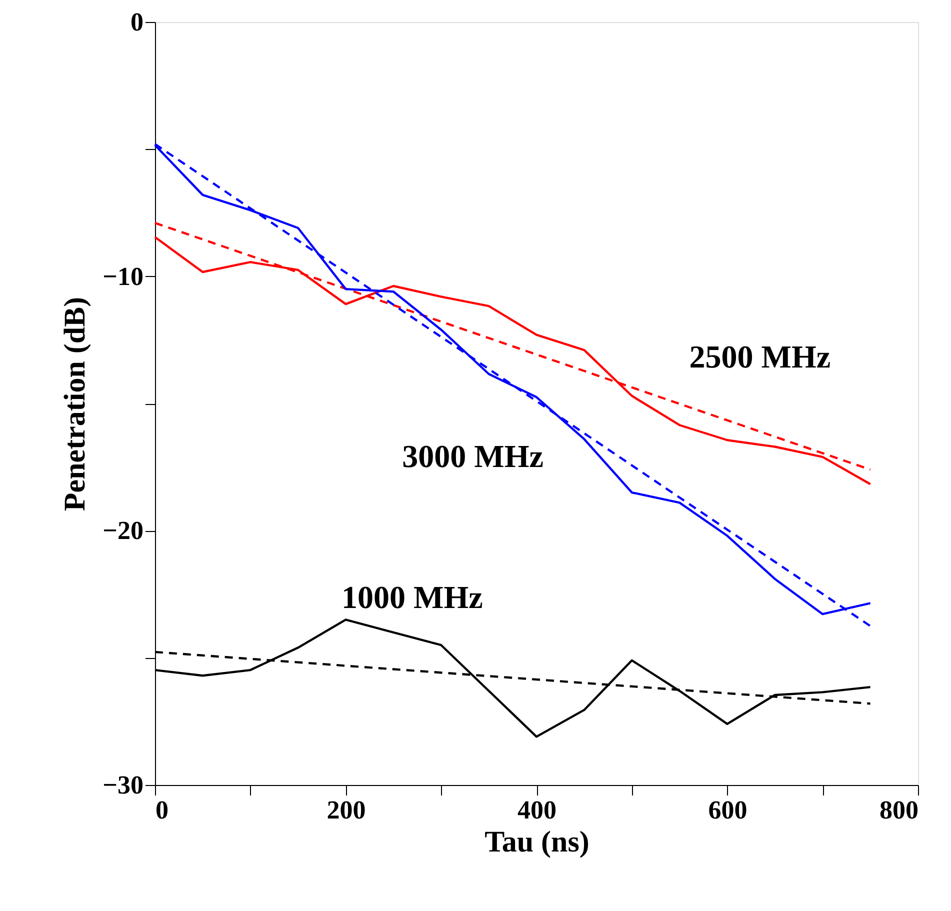 The height and width of the screenshot is (911, 951). I want to click on y-tick-label: −10, so click(123, 276).